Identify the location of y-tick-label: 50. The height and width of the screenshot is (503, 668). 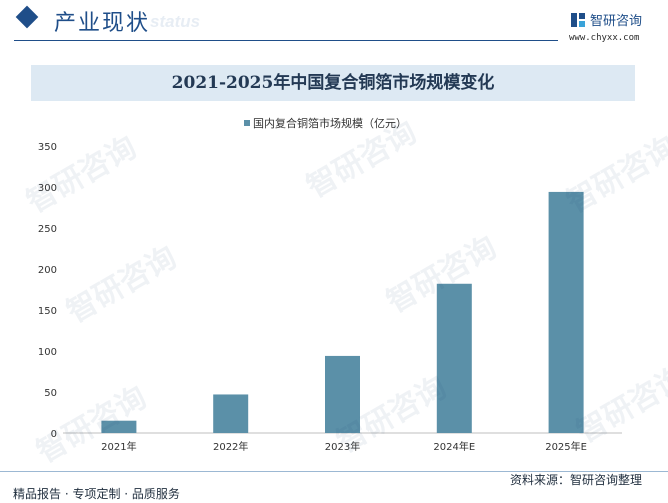
(50, 393).